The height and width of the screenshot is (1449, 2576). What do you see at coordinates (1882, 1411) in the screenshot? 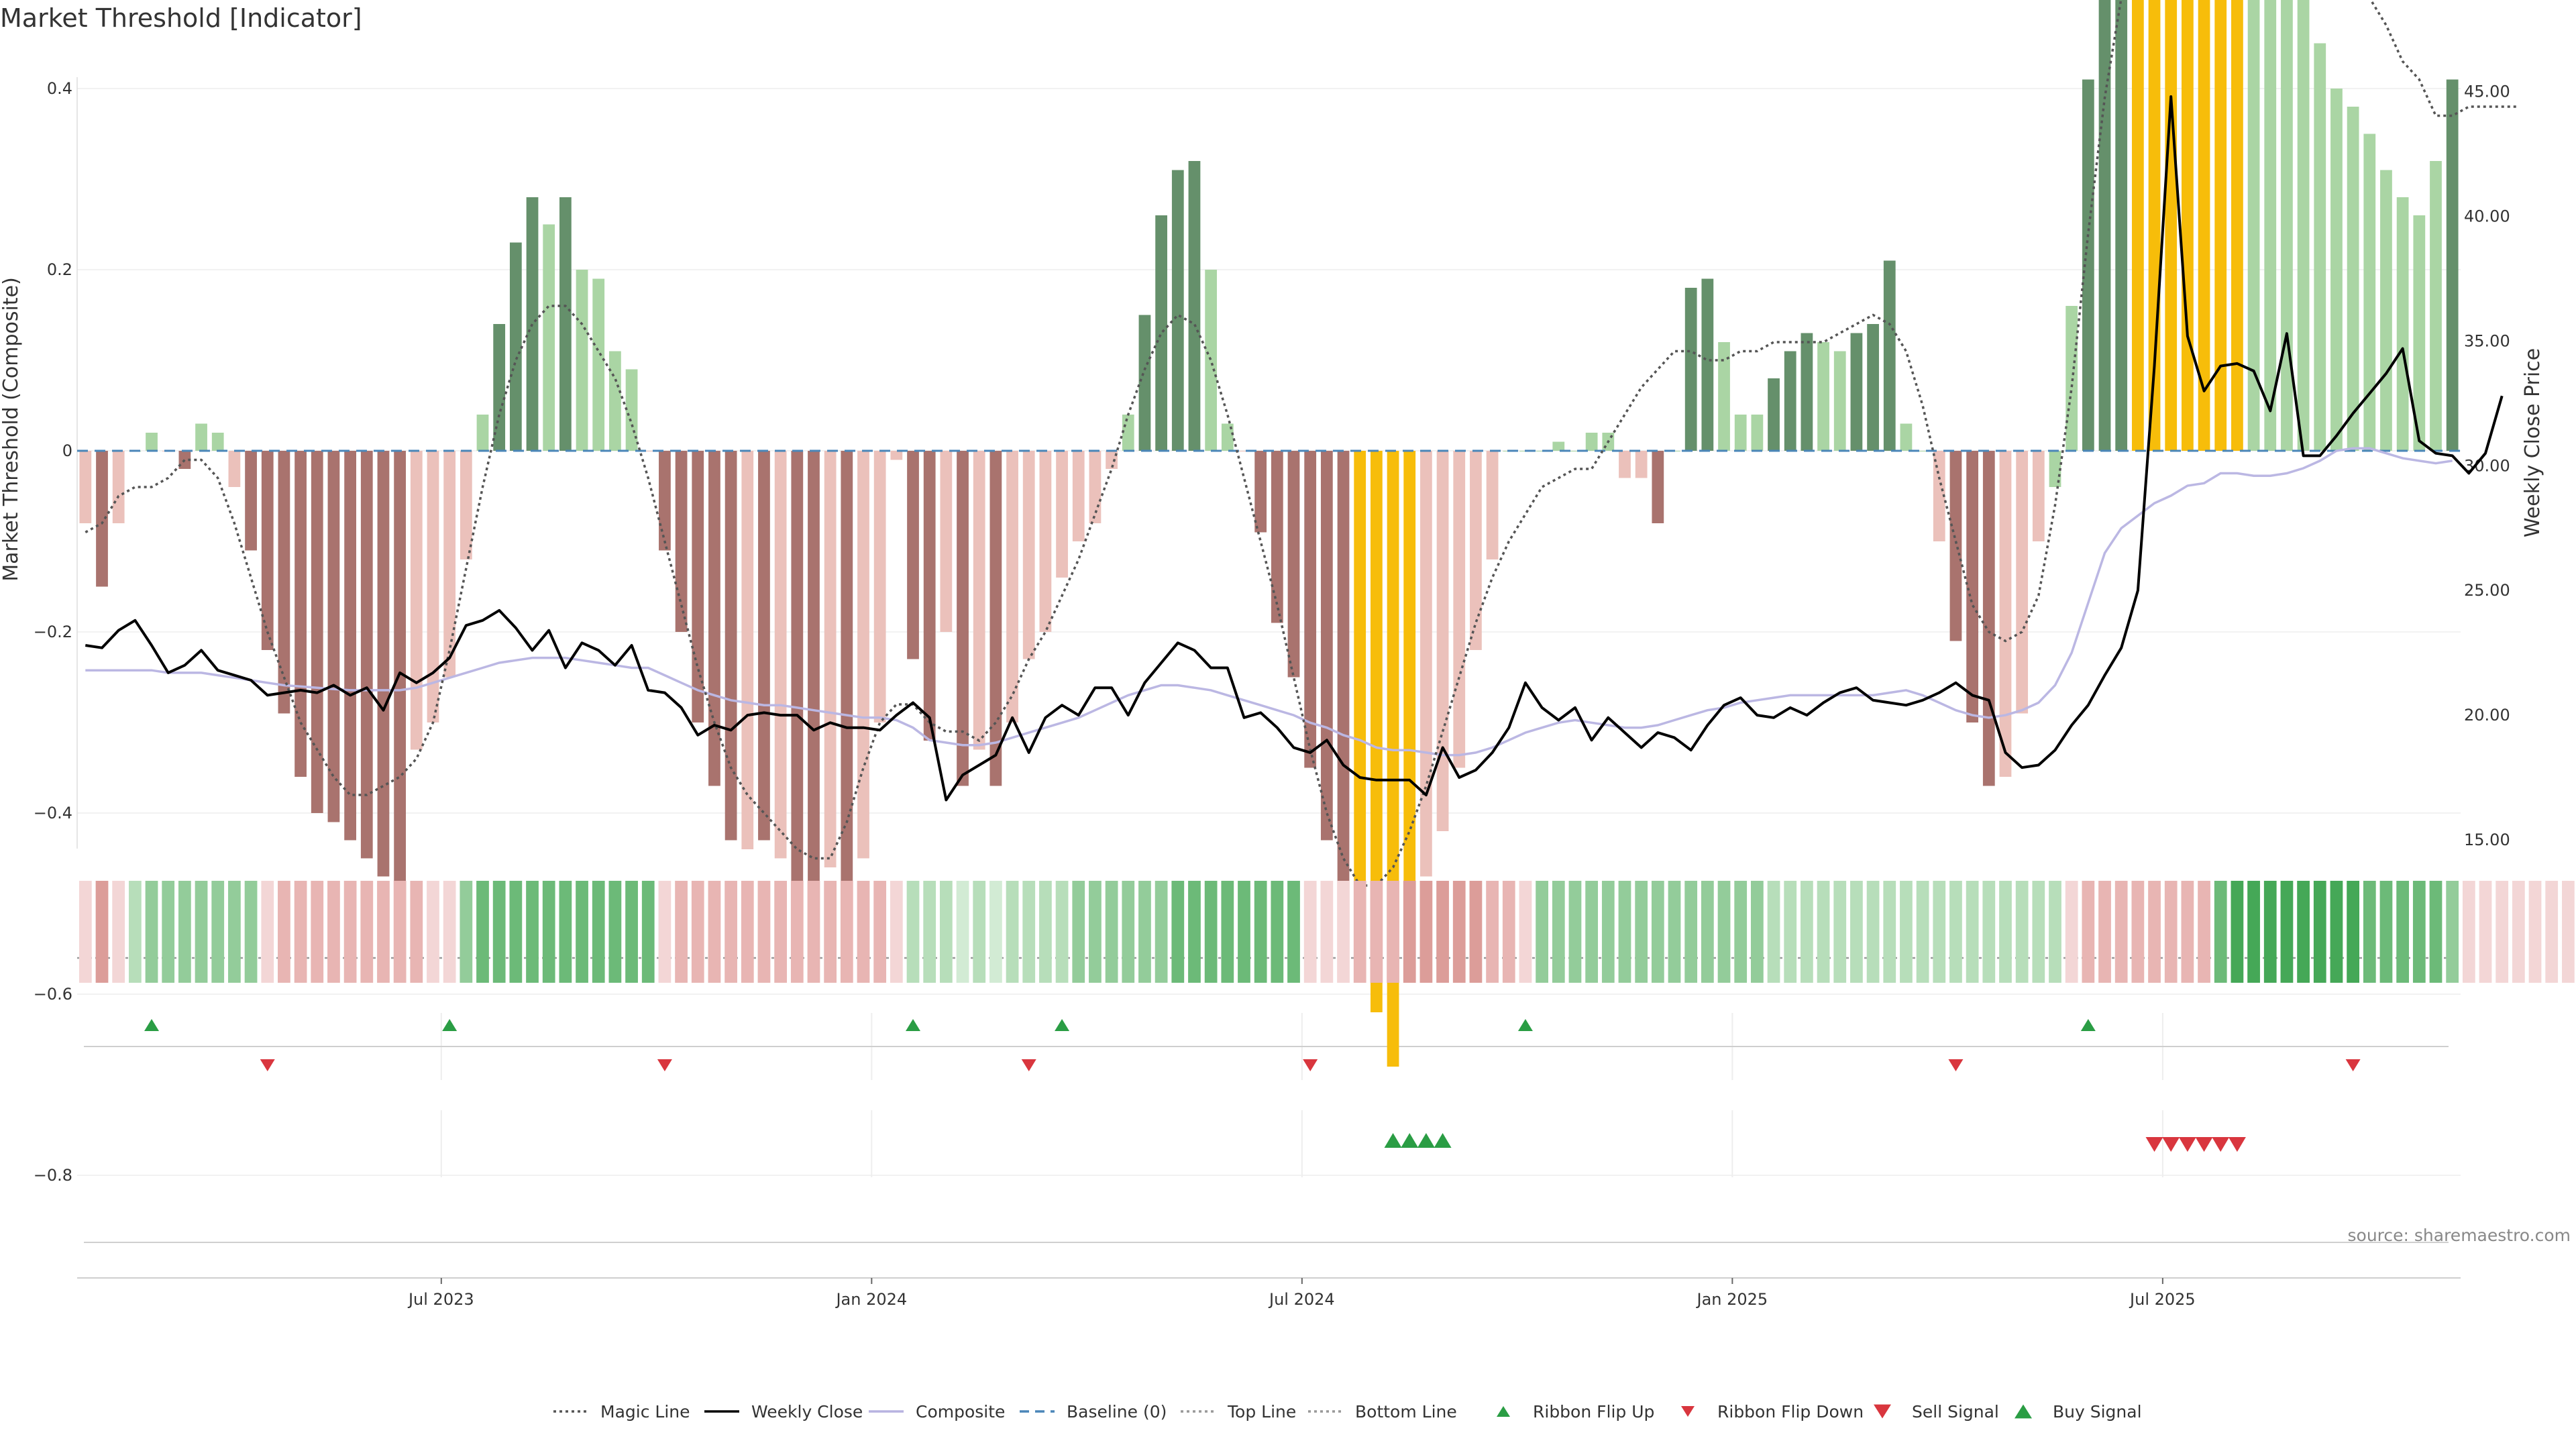
I see `legend-swatch` at bounding box center [1882, 1411].